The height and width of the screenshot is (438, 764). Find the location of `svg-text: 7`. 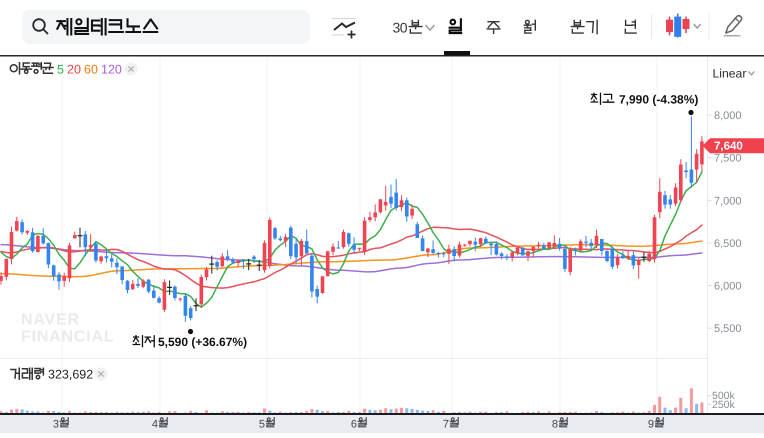

svg-text: 7 is located at coordinates (446, 425).